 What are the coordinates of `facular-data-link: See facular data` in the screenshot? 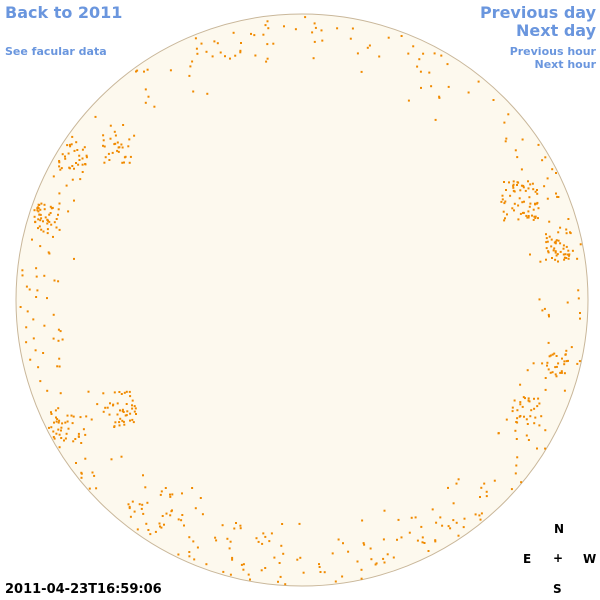 It's located at (56, 51).